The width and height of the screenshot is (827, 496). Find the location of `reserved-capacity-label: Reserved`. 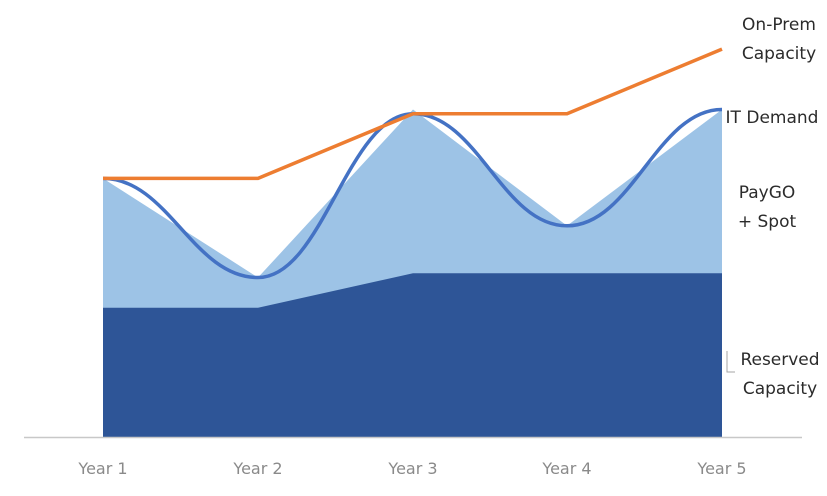

reserved-capacity-label: Reserved is located at coordinates (779, 360).